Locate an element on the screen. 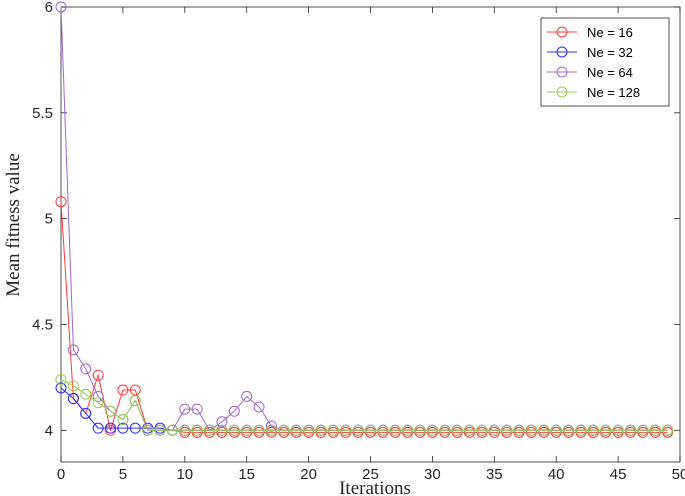  y-tick-label: 5 is located at coordinates (49, 219).